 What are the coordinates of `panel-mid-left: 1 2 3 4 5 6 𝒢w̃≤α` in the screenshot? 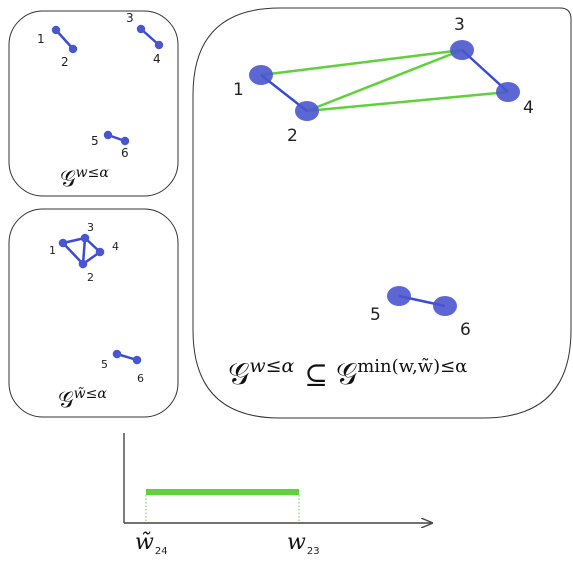 It's located at (93, 313).